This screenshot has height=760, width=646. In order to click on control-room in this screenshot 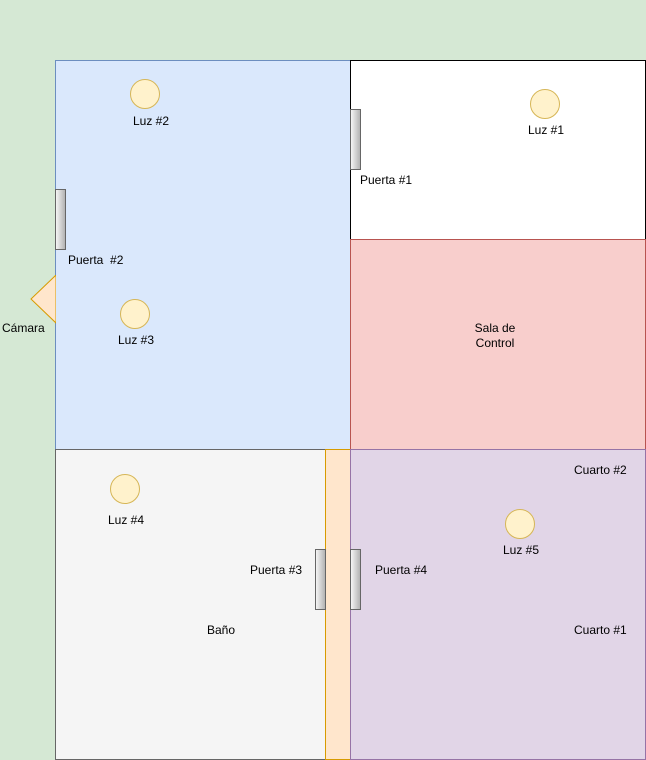, I will do `click(498, 344)`.